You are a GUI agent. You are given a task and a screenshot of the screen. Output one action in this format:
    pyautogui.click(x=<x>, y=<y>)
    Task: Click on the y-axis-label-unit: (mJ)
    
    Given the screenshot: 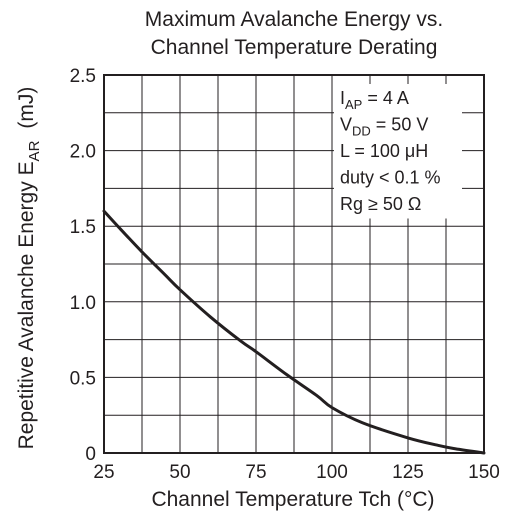 What is the action you would take?
    pyautogui.click(x=26, y=108)
    